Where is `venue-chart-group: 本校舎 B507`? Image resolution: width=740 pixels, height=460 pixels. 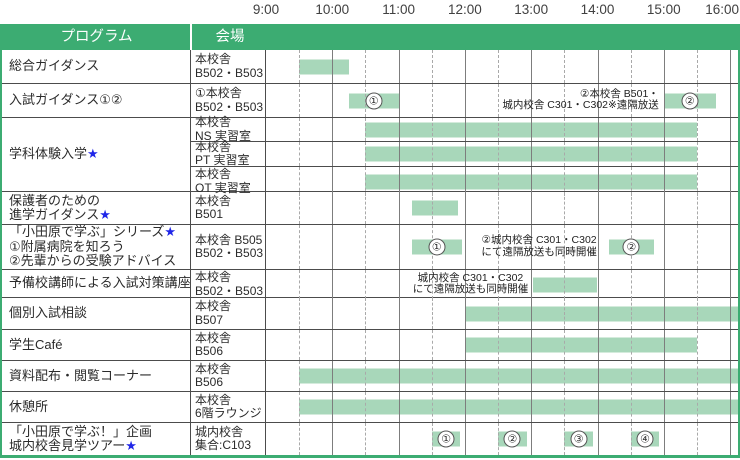
venue-chart-group: 本校舎 B507 is located at coordinates (464, 313).